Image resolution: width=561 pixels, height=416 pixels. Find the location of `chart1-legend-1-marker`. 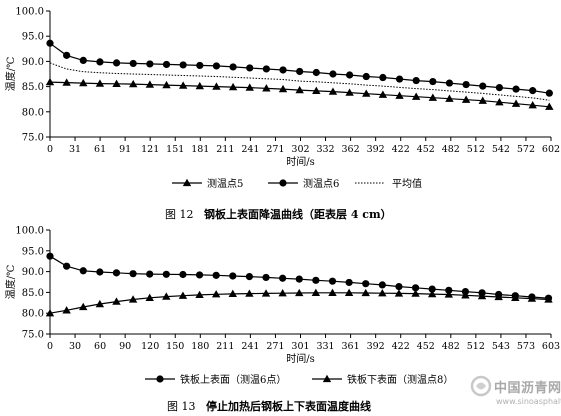

chart1-legend-1-marker is located at coordinates (187, 182).